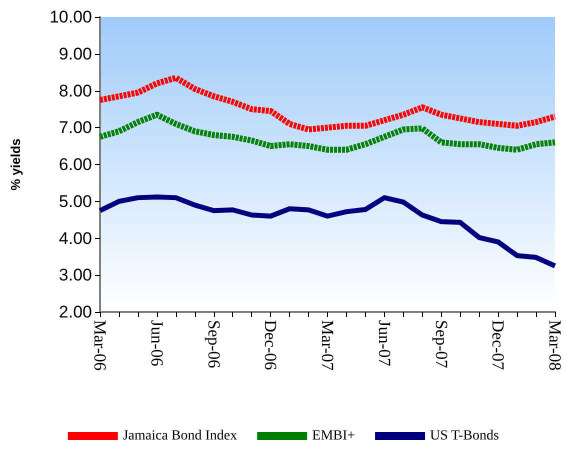 This screenshot has height=452, width=567. What do you see at coordinates (100, 345) in the screenshot?
I see `x-tick-label: Mar-06` at bounding box center [100, 345].